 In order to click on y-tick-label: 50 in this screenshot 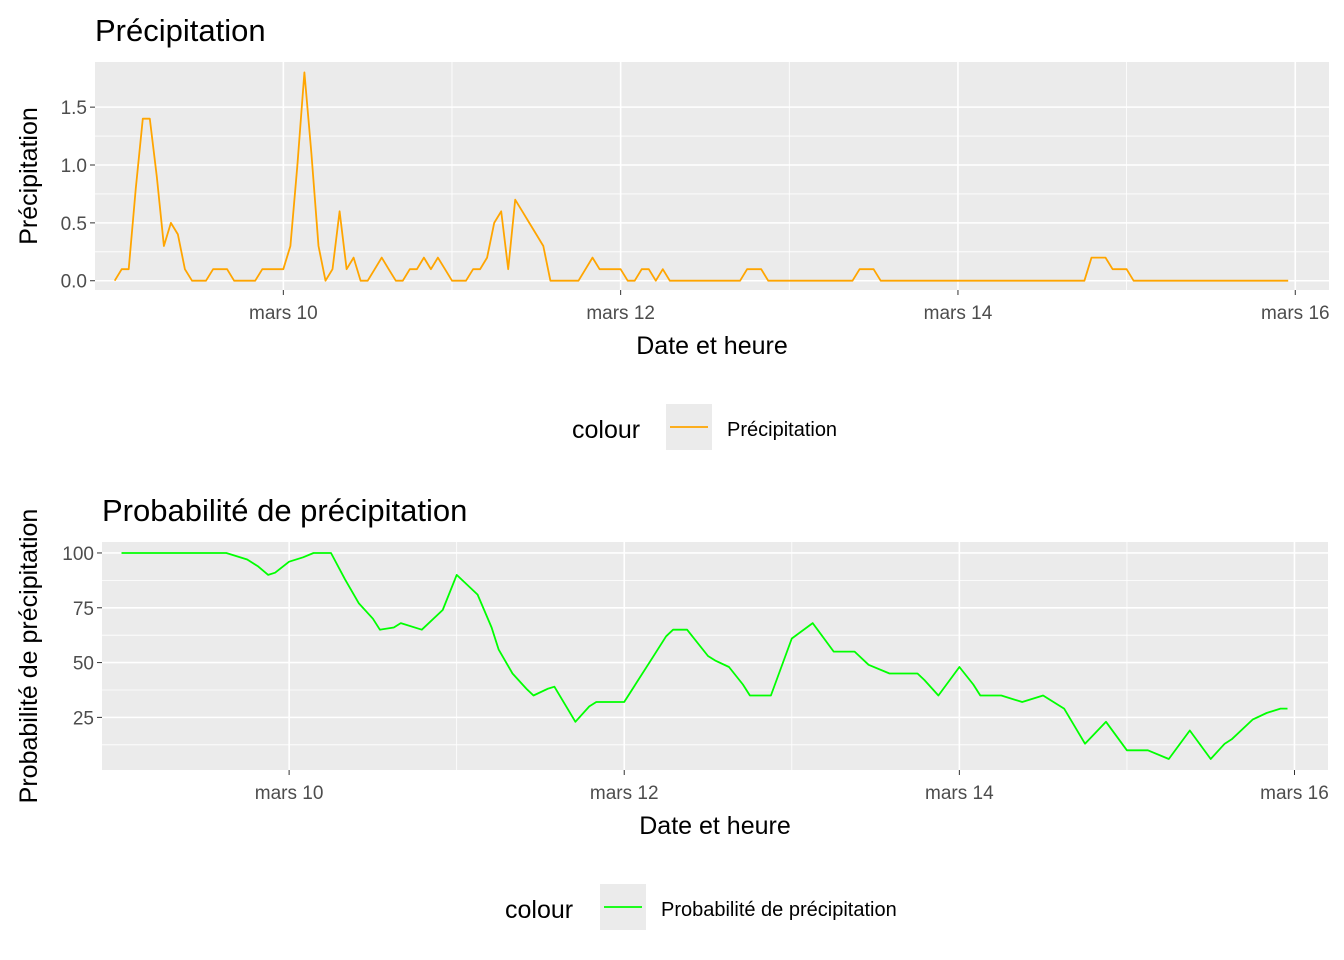, I will do `click(83, 664)`.